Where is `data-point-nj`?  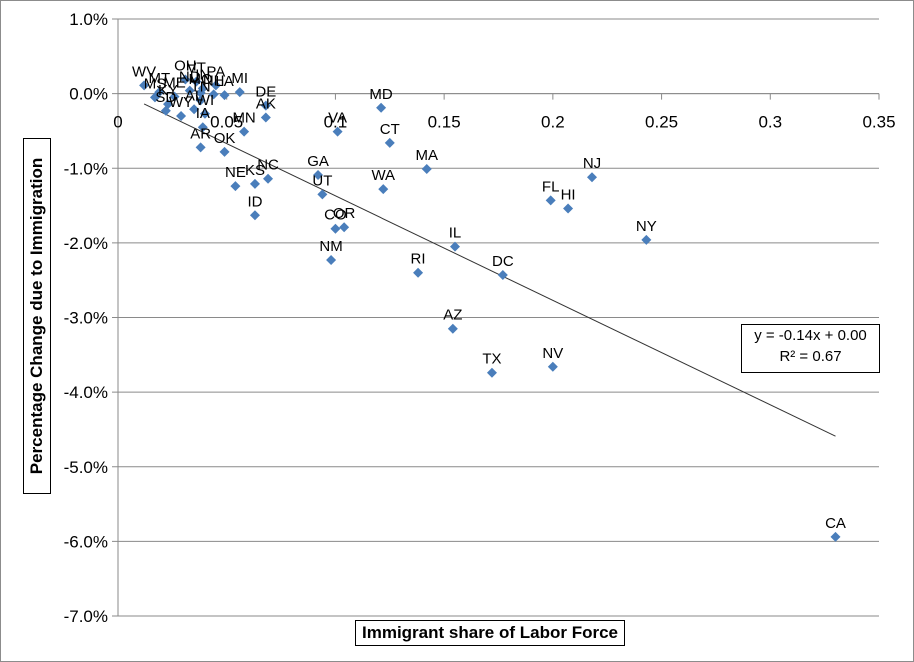
data-point-nj is located at coordinates (591, 177).